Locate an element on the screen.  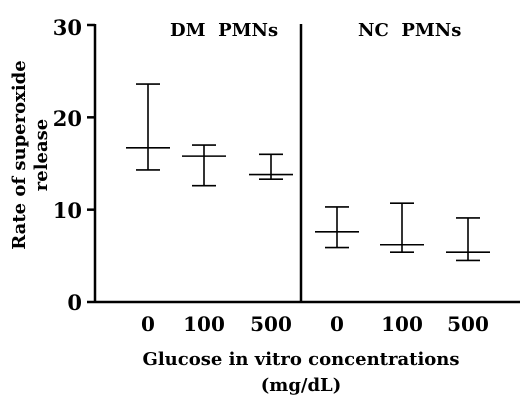
y-axis-title-line1: Rate of superoxide is located at coordinates (19, 154).